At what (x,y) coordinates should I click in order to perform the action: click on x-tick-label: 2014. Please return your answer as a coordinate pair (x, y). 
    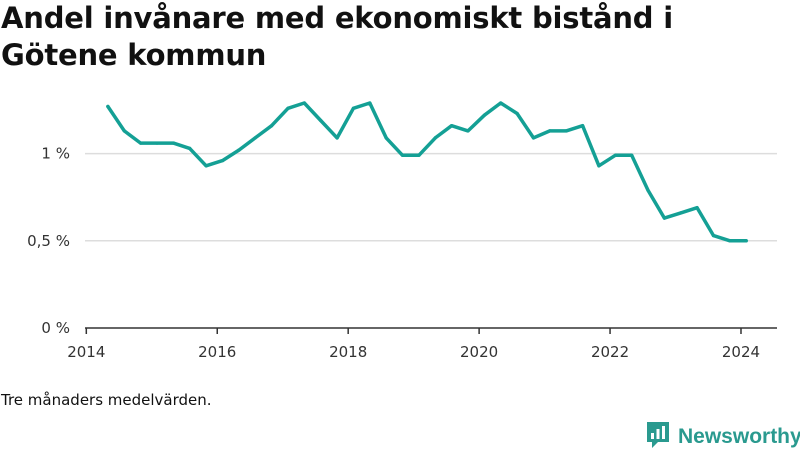
    Looking at the image, I should click on (86, 352).